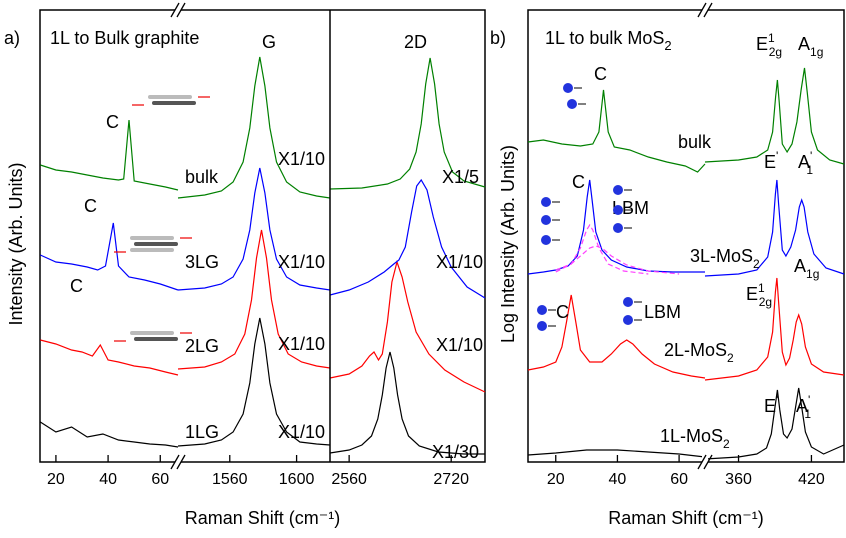  What do you see at coordinates (451, 479) in the screenshot?
I see `x-tick-label: 2720` at bounding box center [451, 479].